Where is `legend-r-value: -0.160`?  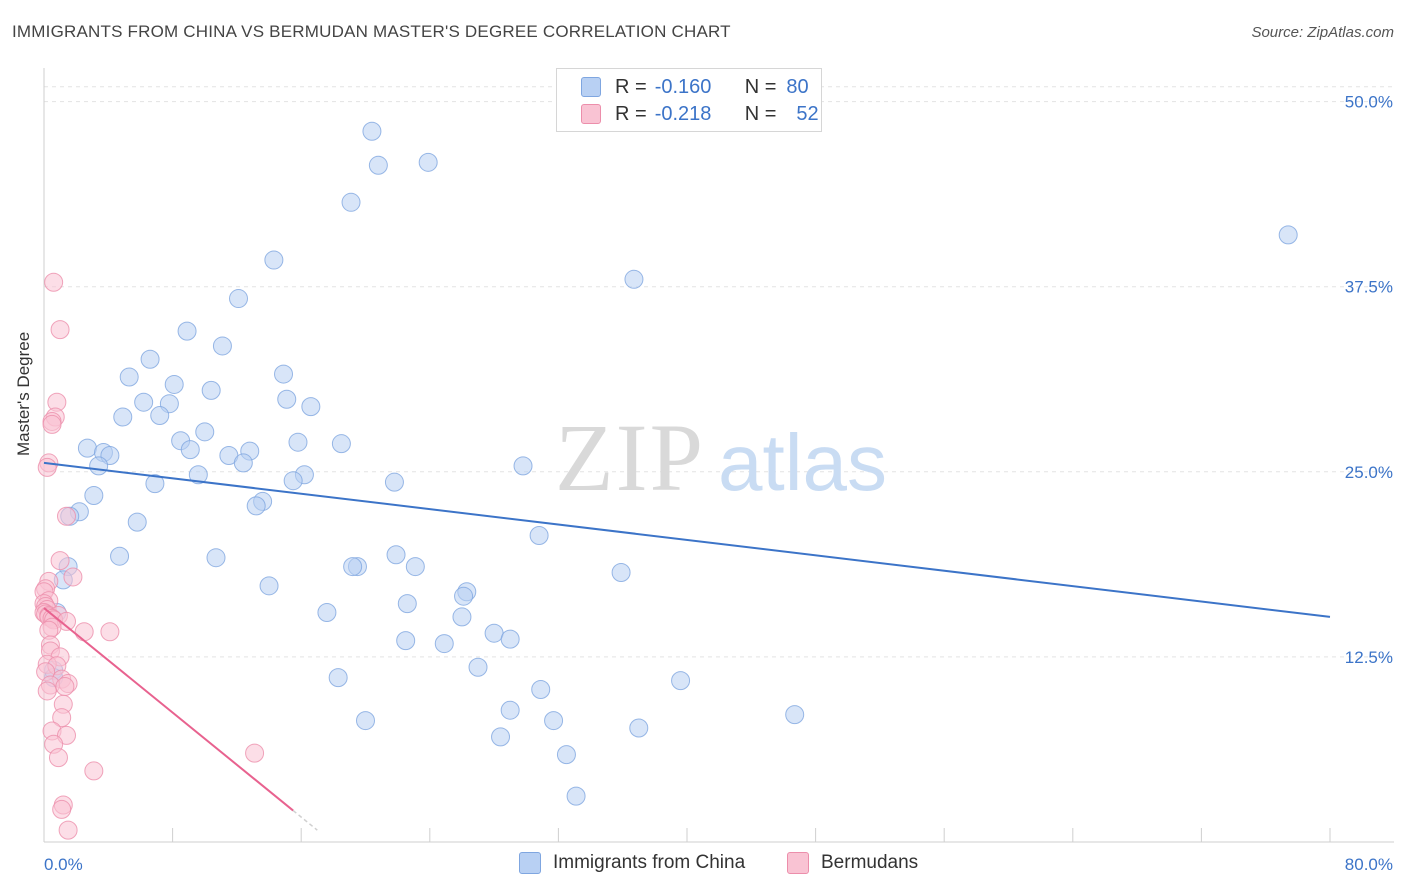
legend-r-value: -0.160 is located at coordinates (683, 86).